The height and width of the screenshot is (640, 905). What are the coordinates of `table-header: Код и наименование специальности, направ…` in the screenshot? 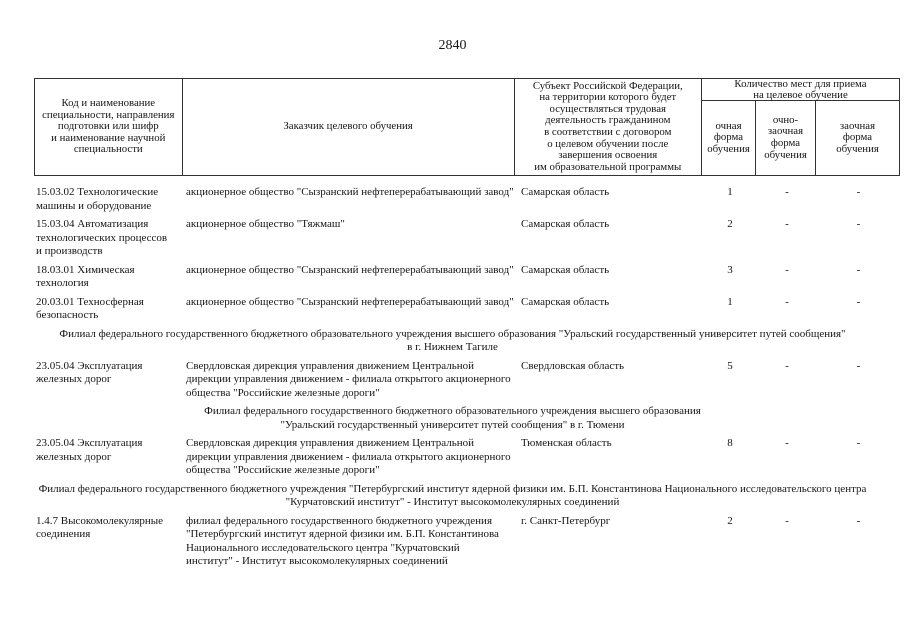 It's located at (467, 127).